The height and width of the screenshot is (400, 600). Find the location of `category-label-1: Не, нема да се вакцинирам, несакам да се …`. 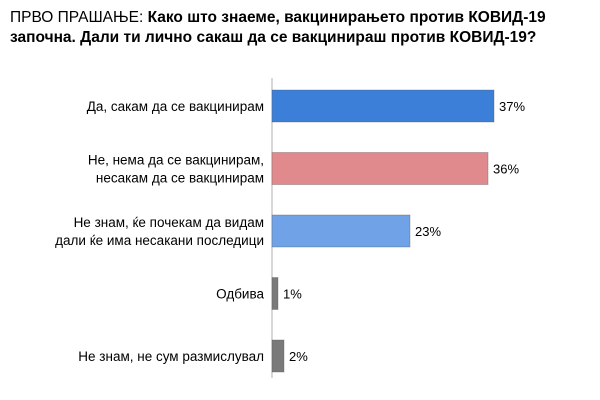

category-label-1: Не, нема да се вакцинирам, несакам да се … is located at coordinates (176, 169).